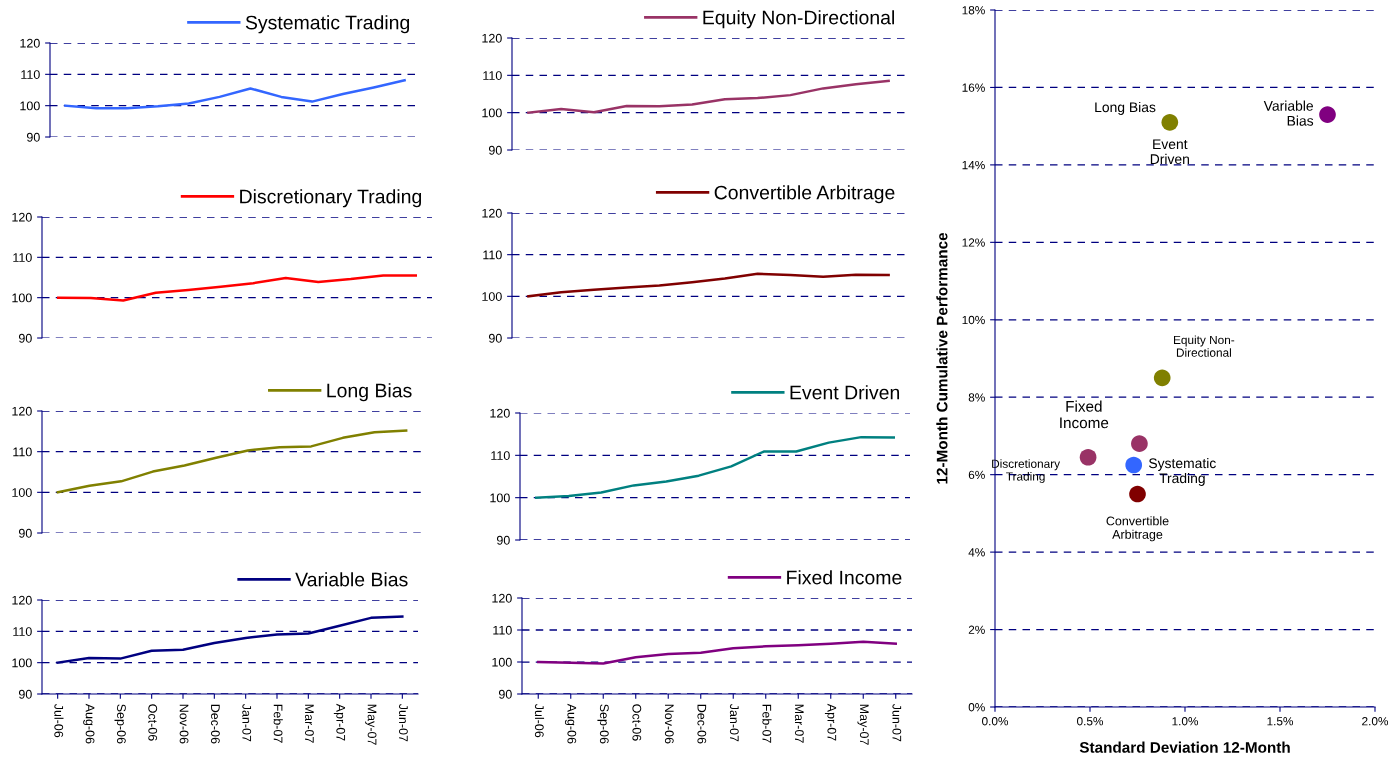  Describe the element at coordinates (804, 194) in the screenshot. I see `legend-label: Convertible Arbitrage` at that location.